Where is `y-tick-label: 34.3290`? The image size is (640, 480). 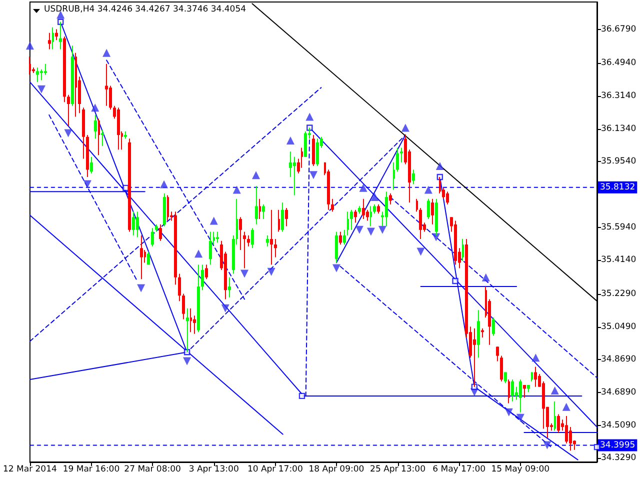 y-tick-label: 34.3290 is located at coordinates (618, 458).